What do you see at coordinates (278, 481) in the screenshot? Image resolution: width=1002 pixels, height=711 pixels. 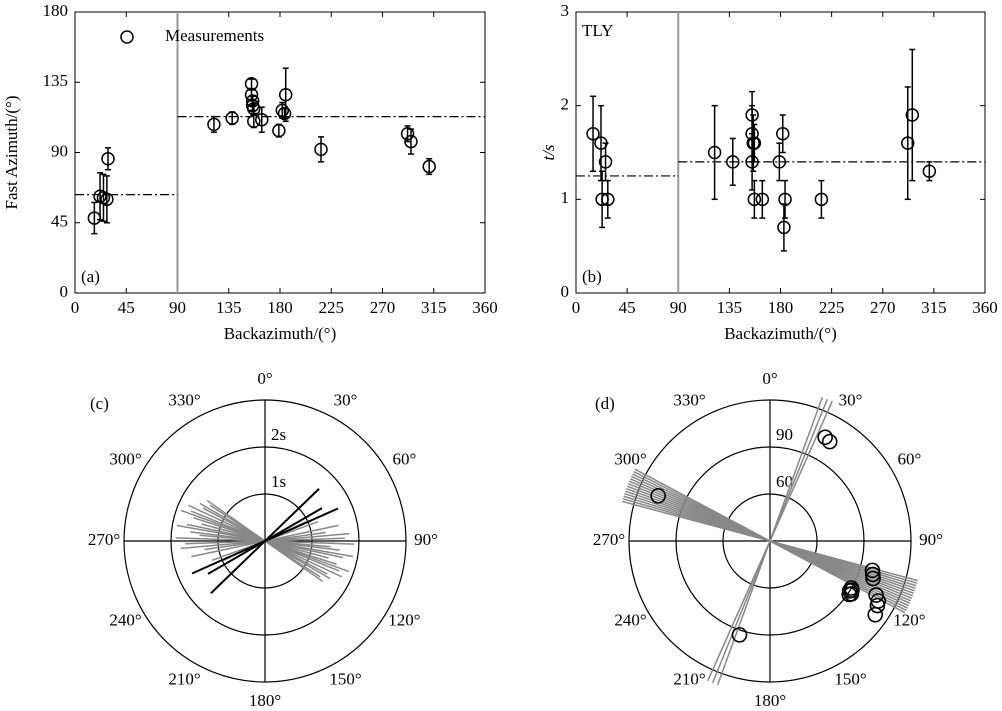 I see `ring-label: 1s` at bounding box center [278, 481].